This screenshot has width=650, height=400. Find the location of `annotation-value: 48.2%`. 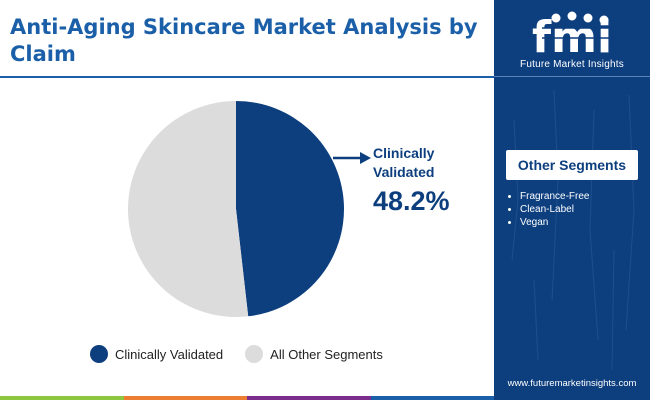

annotation-value: 48.2% is located at coordinates (411, 201).